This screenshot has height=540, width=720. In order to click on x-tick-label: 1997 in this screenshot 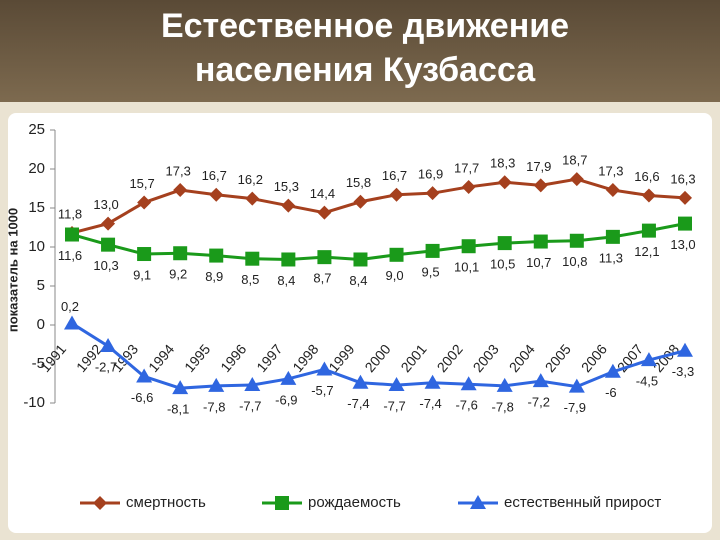, I will do `click(269, 358)`.